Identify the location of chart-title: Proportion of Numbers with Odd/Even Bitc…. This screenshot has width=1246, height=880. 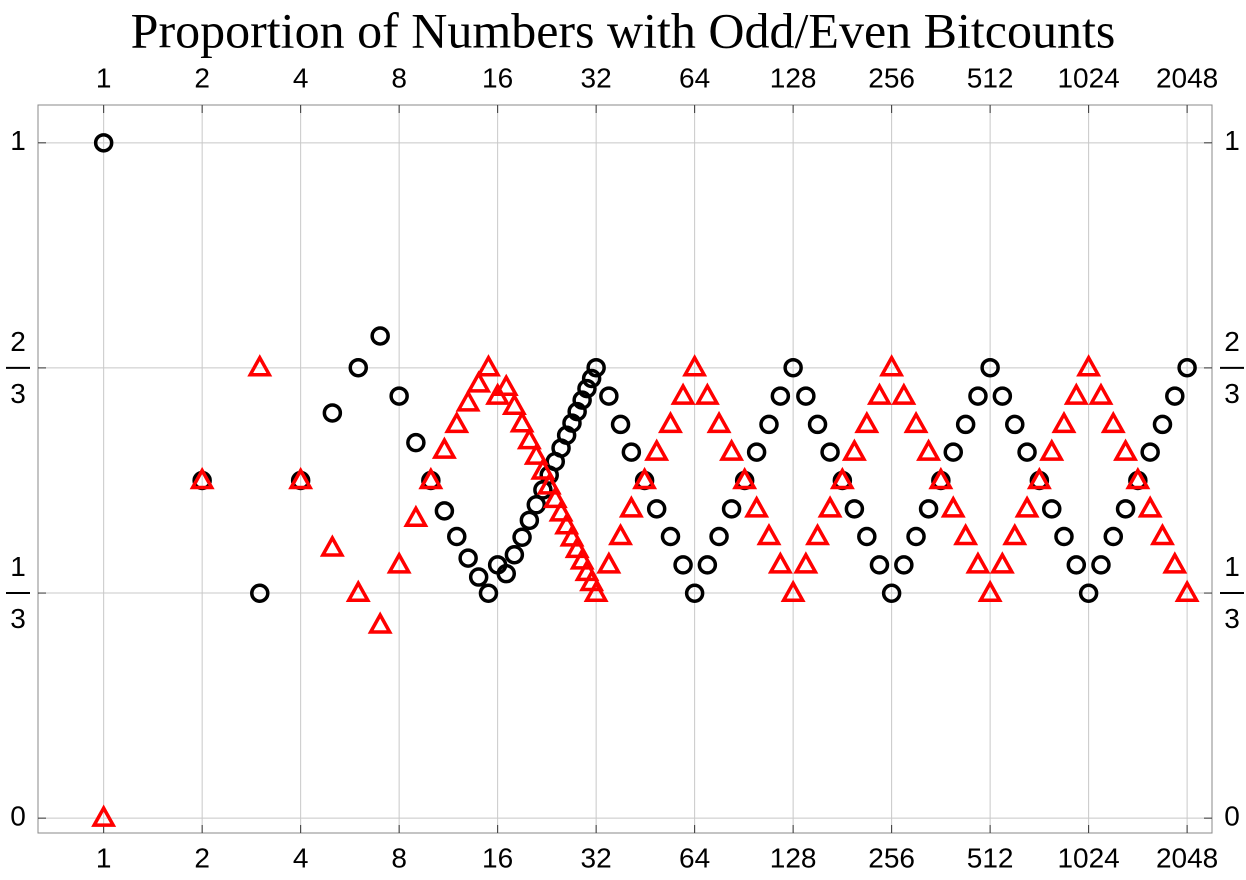
(623, 30).